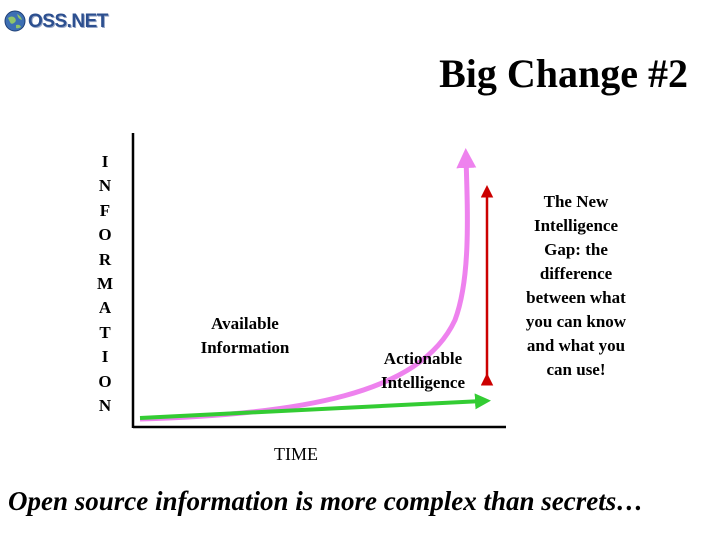 Image resolution: width=720 pixels, height=540 pixels. I want to click on actionable-intelligence-label: Actionable Intelligence, so click(423, 370).